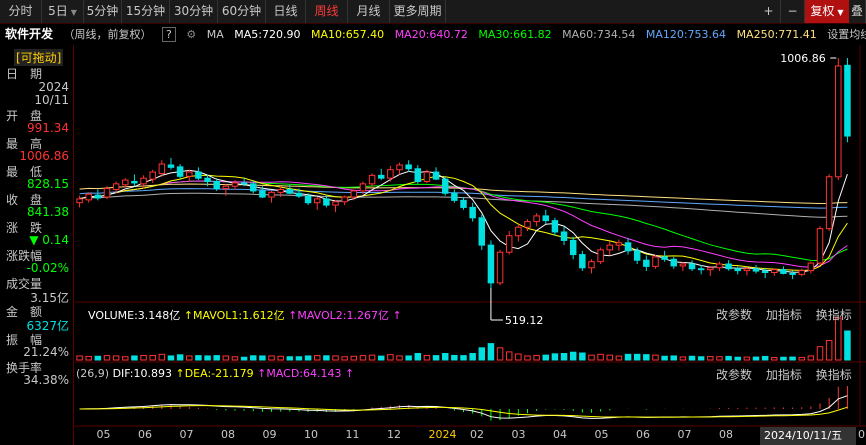 This screenshot has width=866, height=445. I want to click on ma-label: MA, so click(215, 34).